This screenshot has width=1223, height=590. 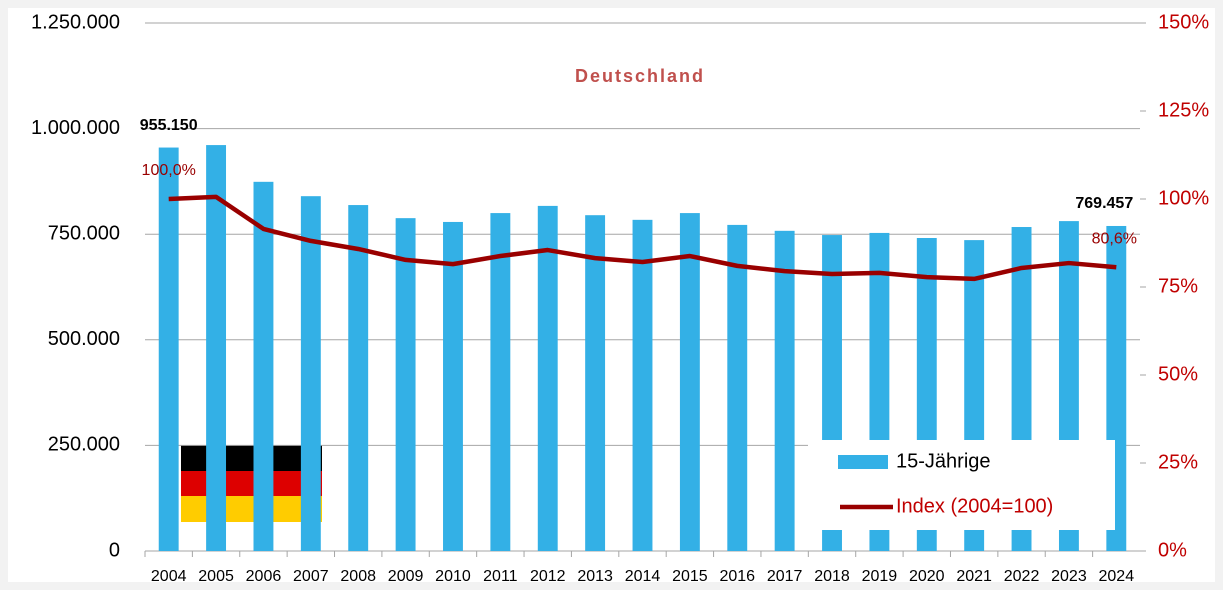 I want to click on y-tick-label: 1.250.000, so click(x=75, y=22).